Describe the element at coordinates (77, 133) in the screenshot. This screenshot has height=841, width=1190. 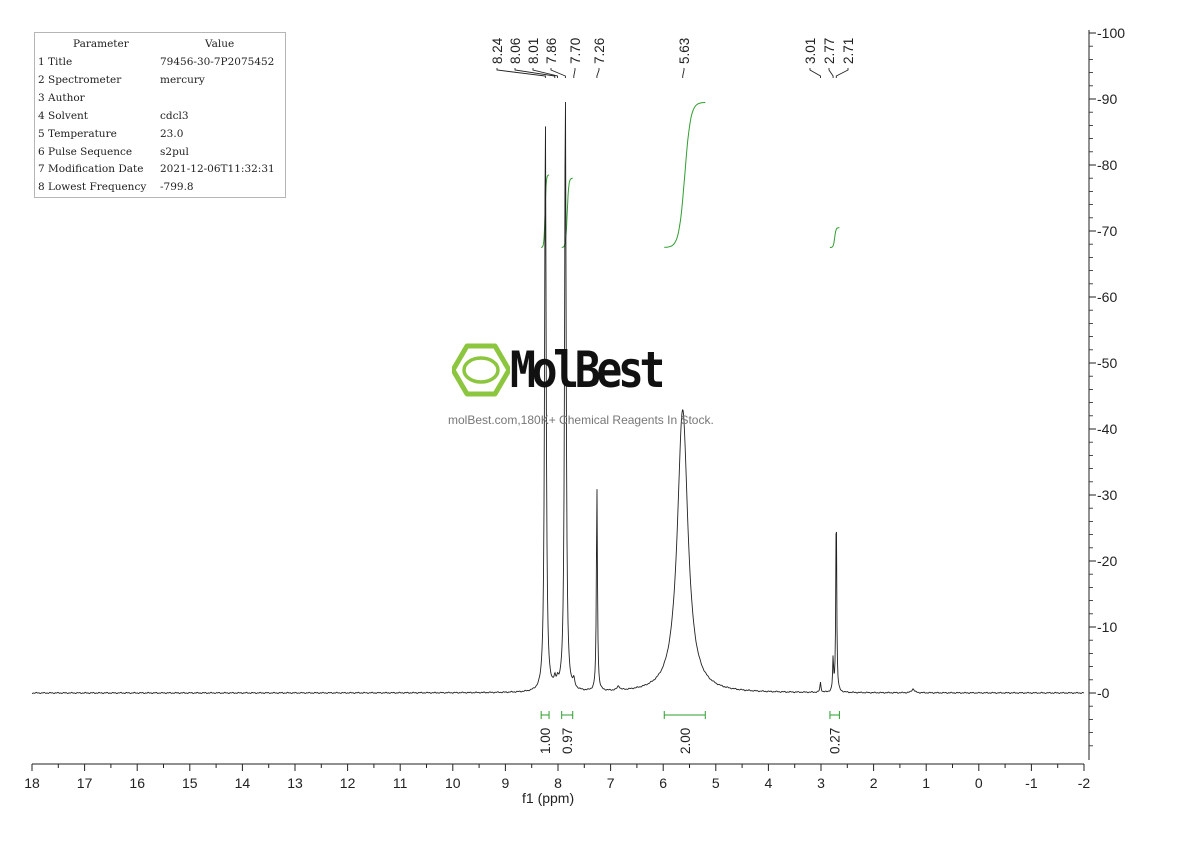
I see `param-label: 5 Temperature` at that location.